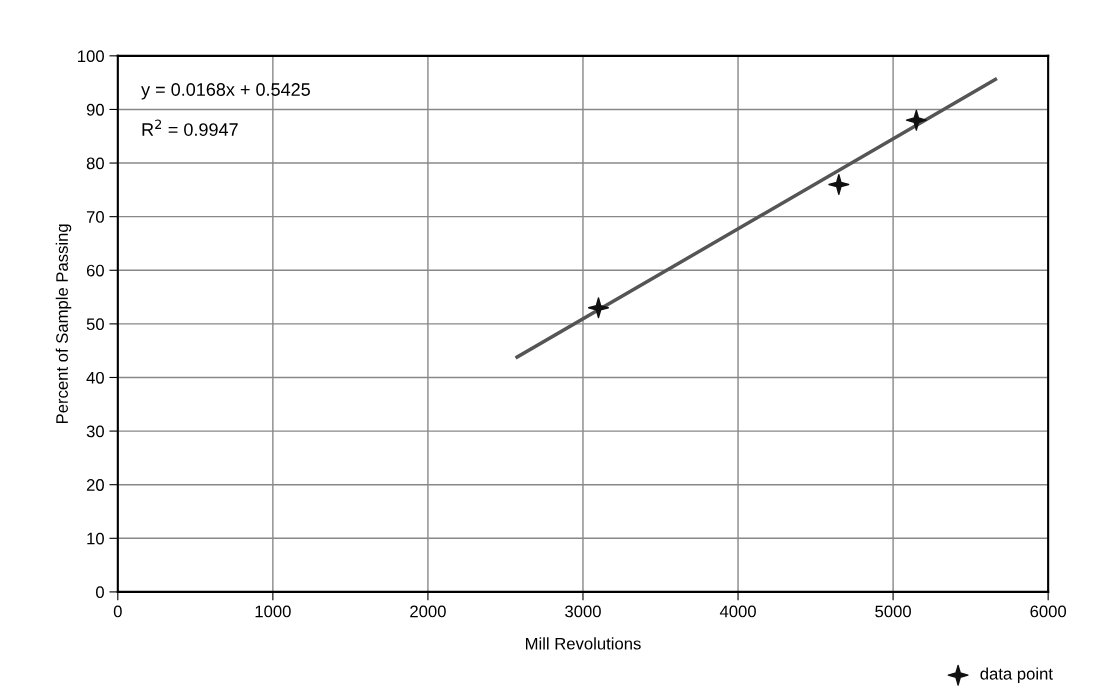 The image size is (1101, 698). I want to click on legend-label: data point, so click(1016, 675).